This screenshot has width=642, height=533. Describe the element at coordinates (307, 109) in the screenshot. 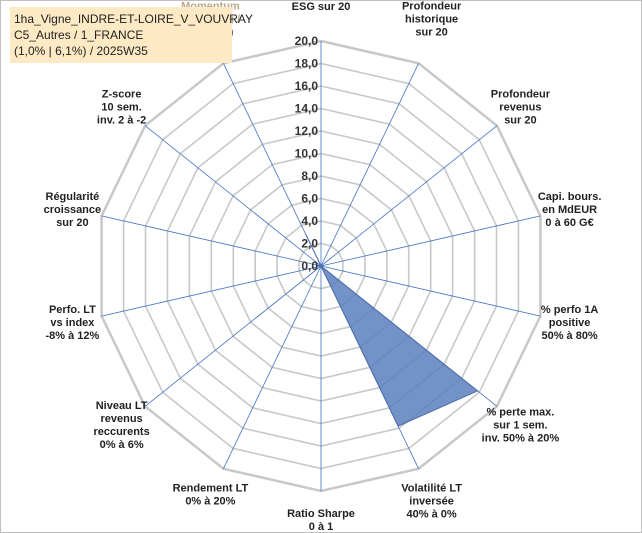

I see `tick-label: 14,0` at that location.